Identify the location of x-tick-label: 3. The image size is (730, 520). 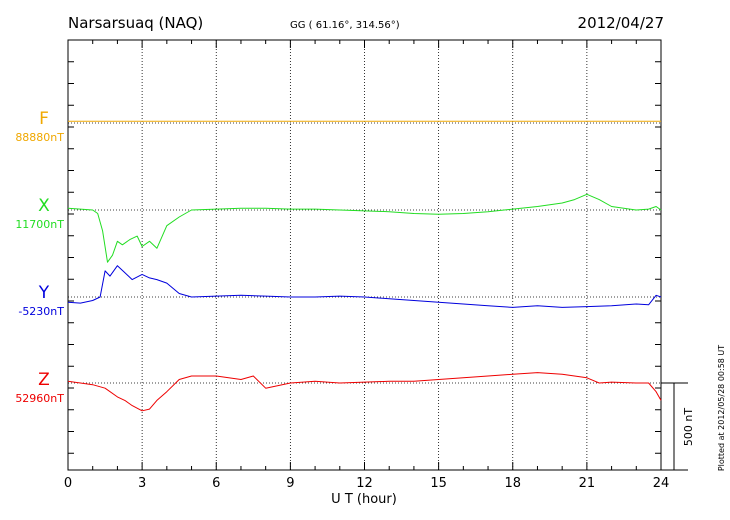
(142, 483).